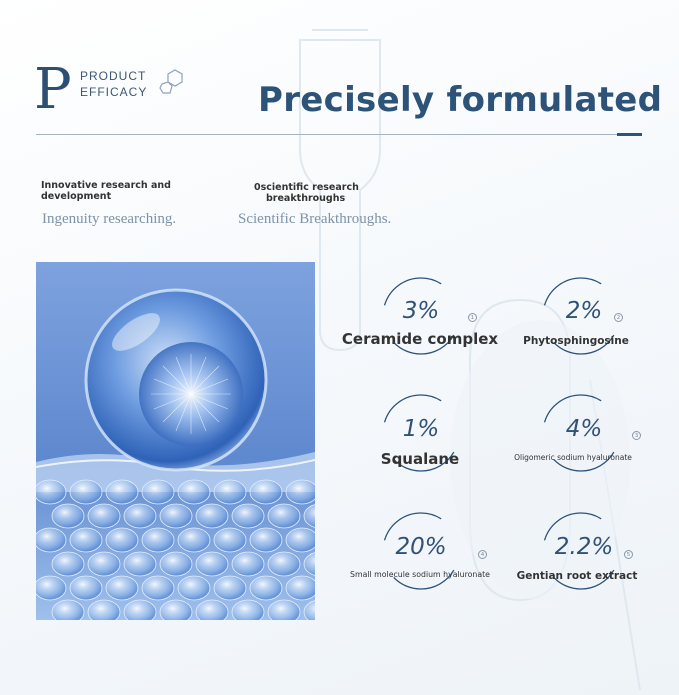  I want to click on feature-2-title-line1: 0scientific research, so click(306, 187).